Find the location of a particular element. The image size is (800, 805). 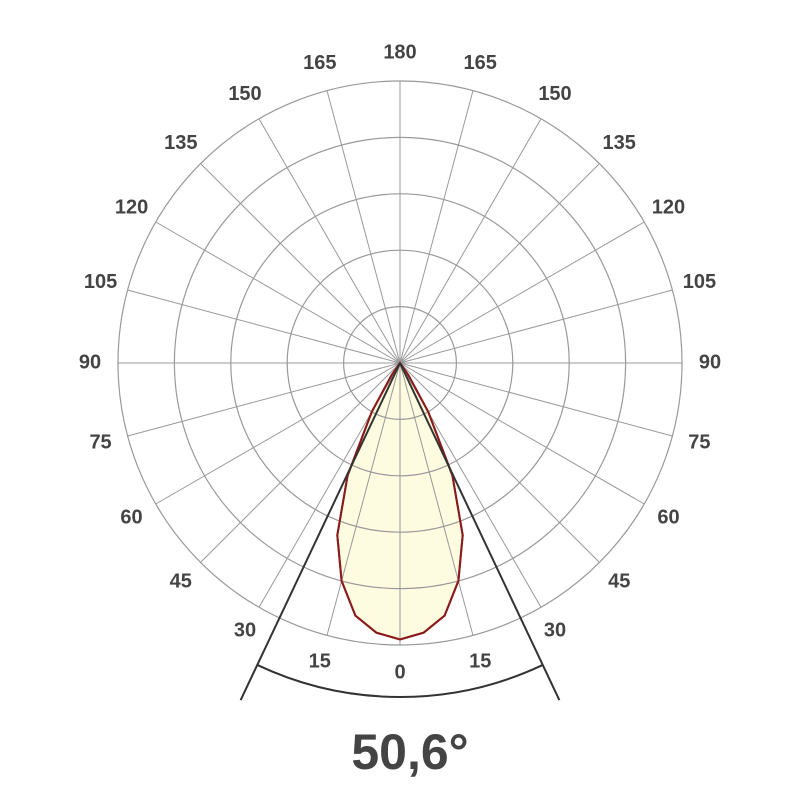

intensity-outline is located at coordinates (400, 501).